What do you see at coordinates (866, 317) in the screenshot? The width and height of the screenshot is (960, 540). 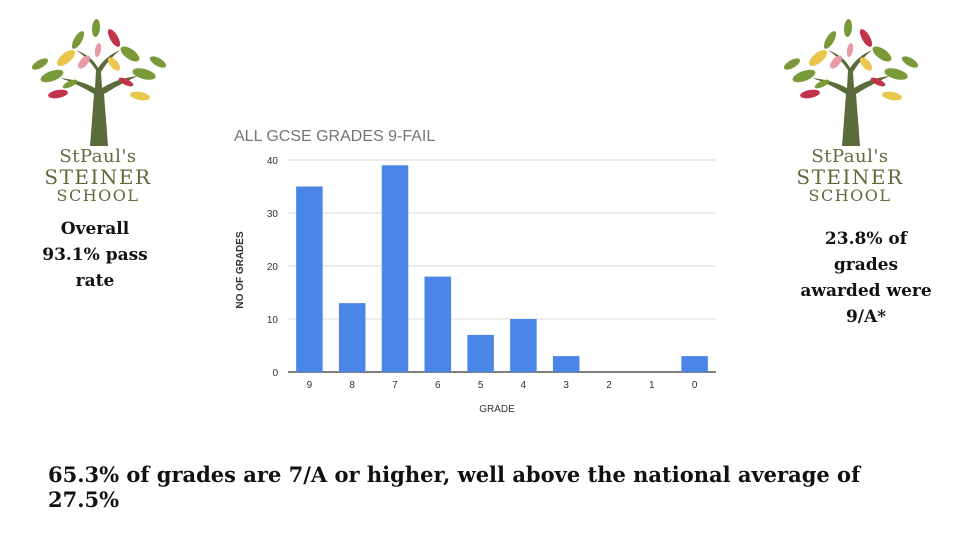 I see `top-grade-line-4: 9/A*` at bounding box center [866, 317].